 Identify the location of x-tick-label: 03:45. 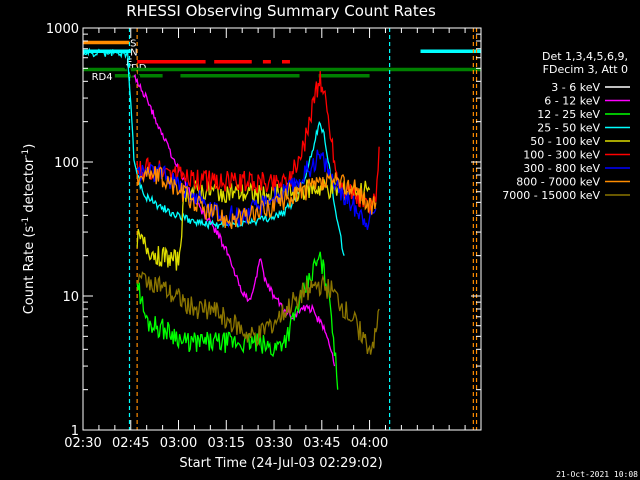
(321, 443).